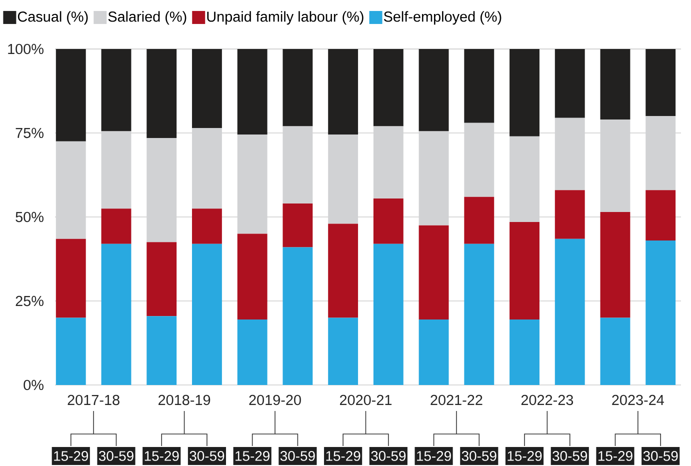  I want to click on text: 2021-22, so click(456, 400).